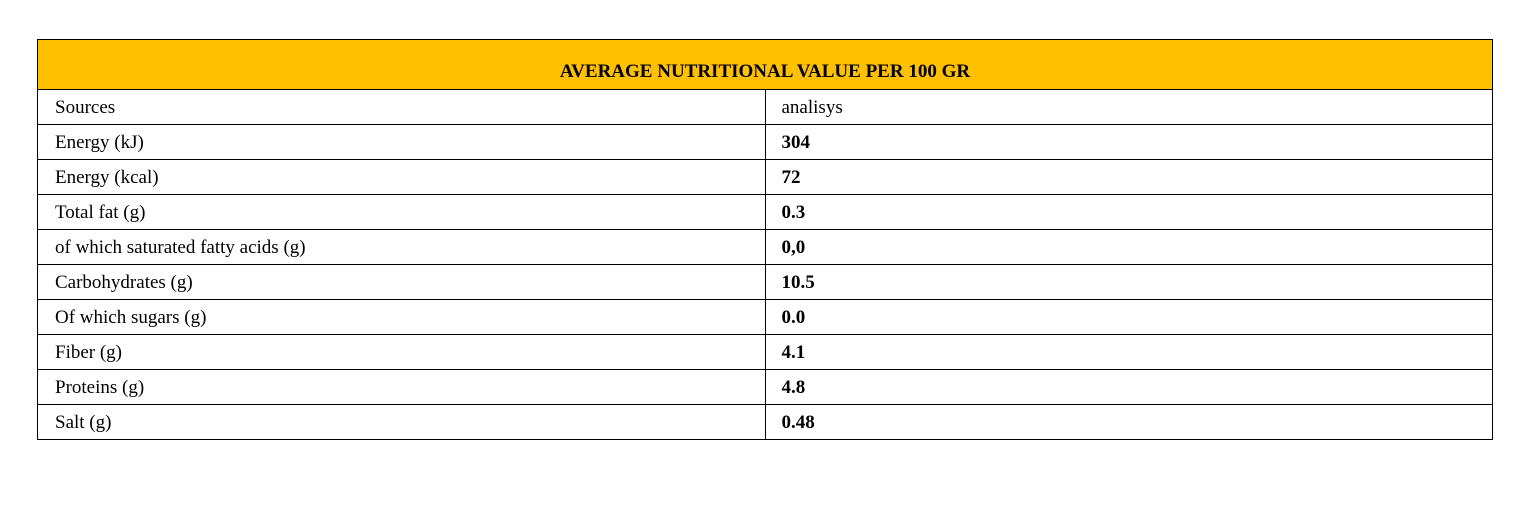 The width and height of the screenshot is (1520, 505). I want to click on row-value-energy-kcal: 72, so click(1128, 177).